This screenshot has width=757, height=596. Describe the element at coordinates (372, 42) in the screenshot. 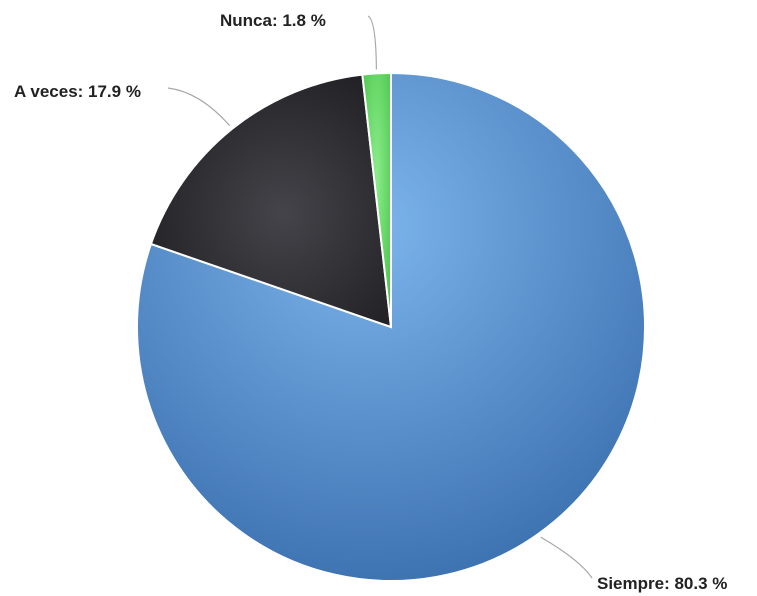

I see `leader-line-nunca` at that location.